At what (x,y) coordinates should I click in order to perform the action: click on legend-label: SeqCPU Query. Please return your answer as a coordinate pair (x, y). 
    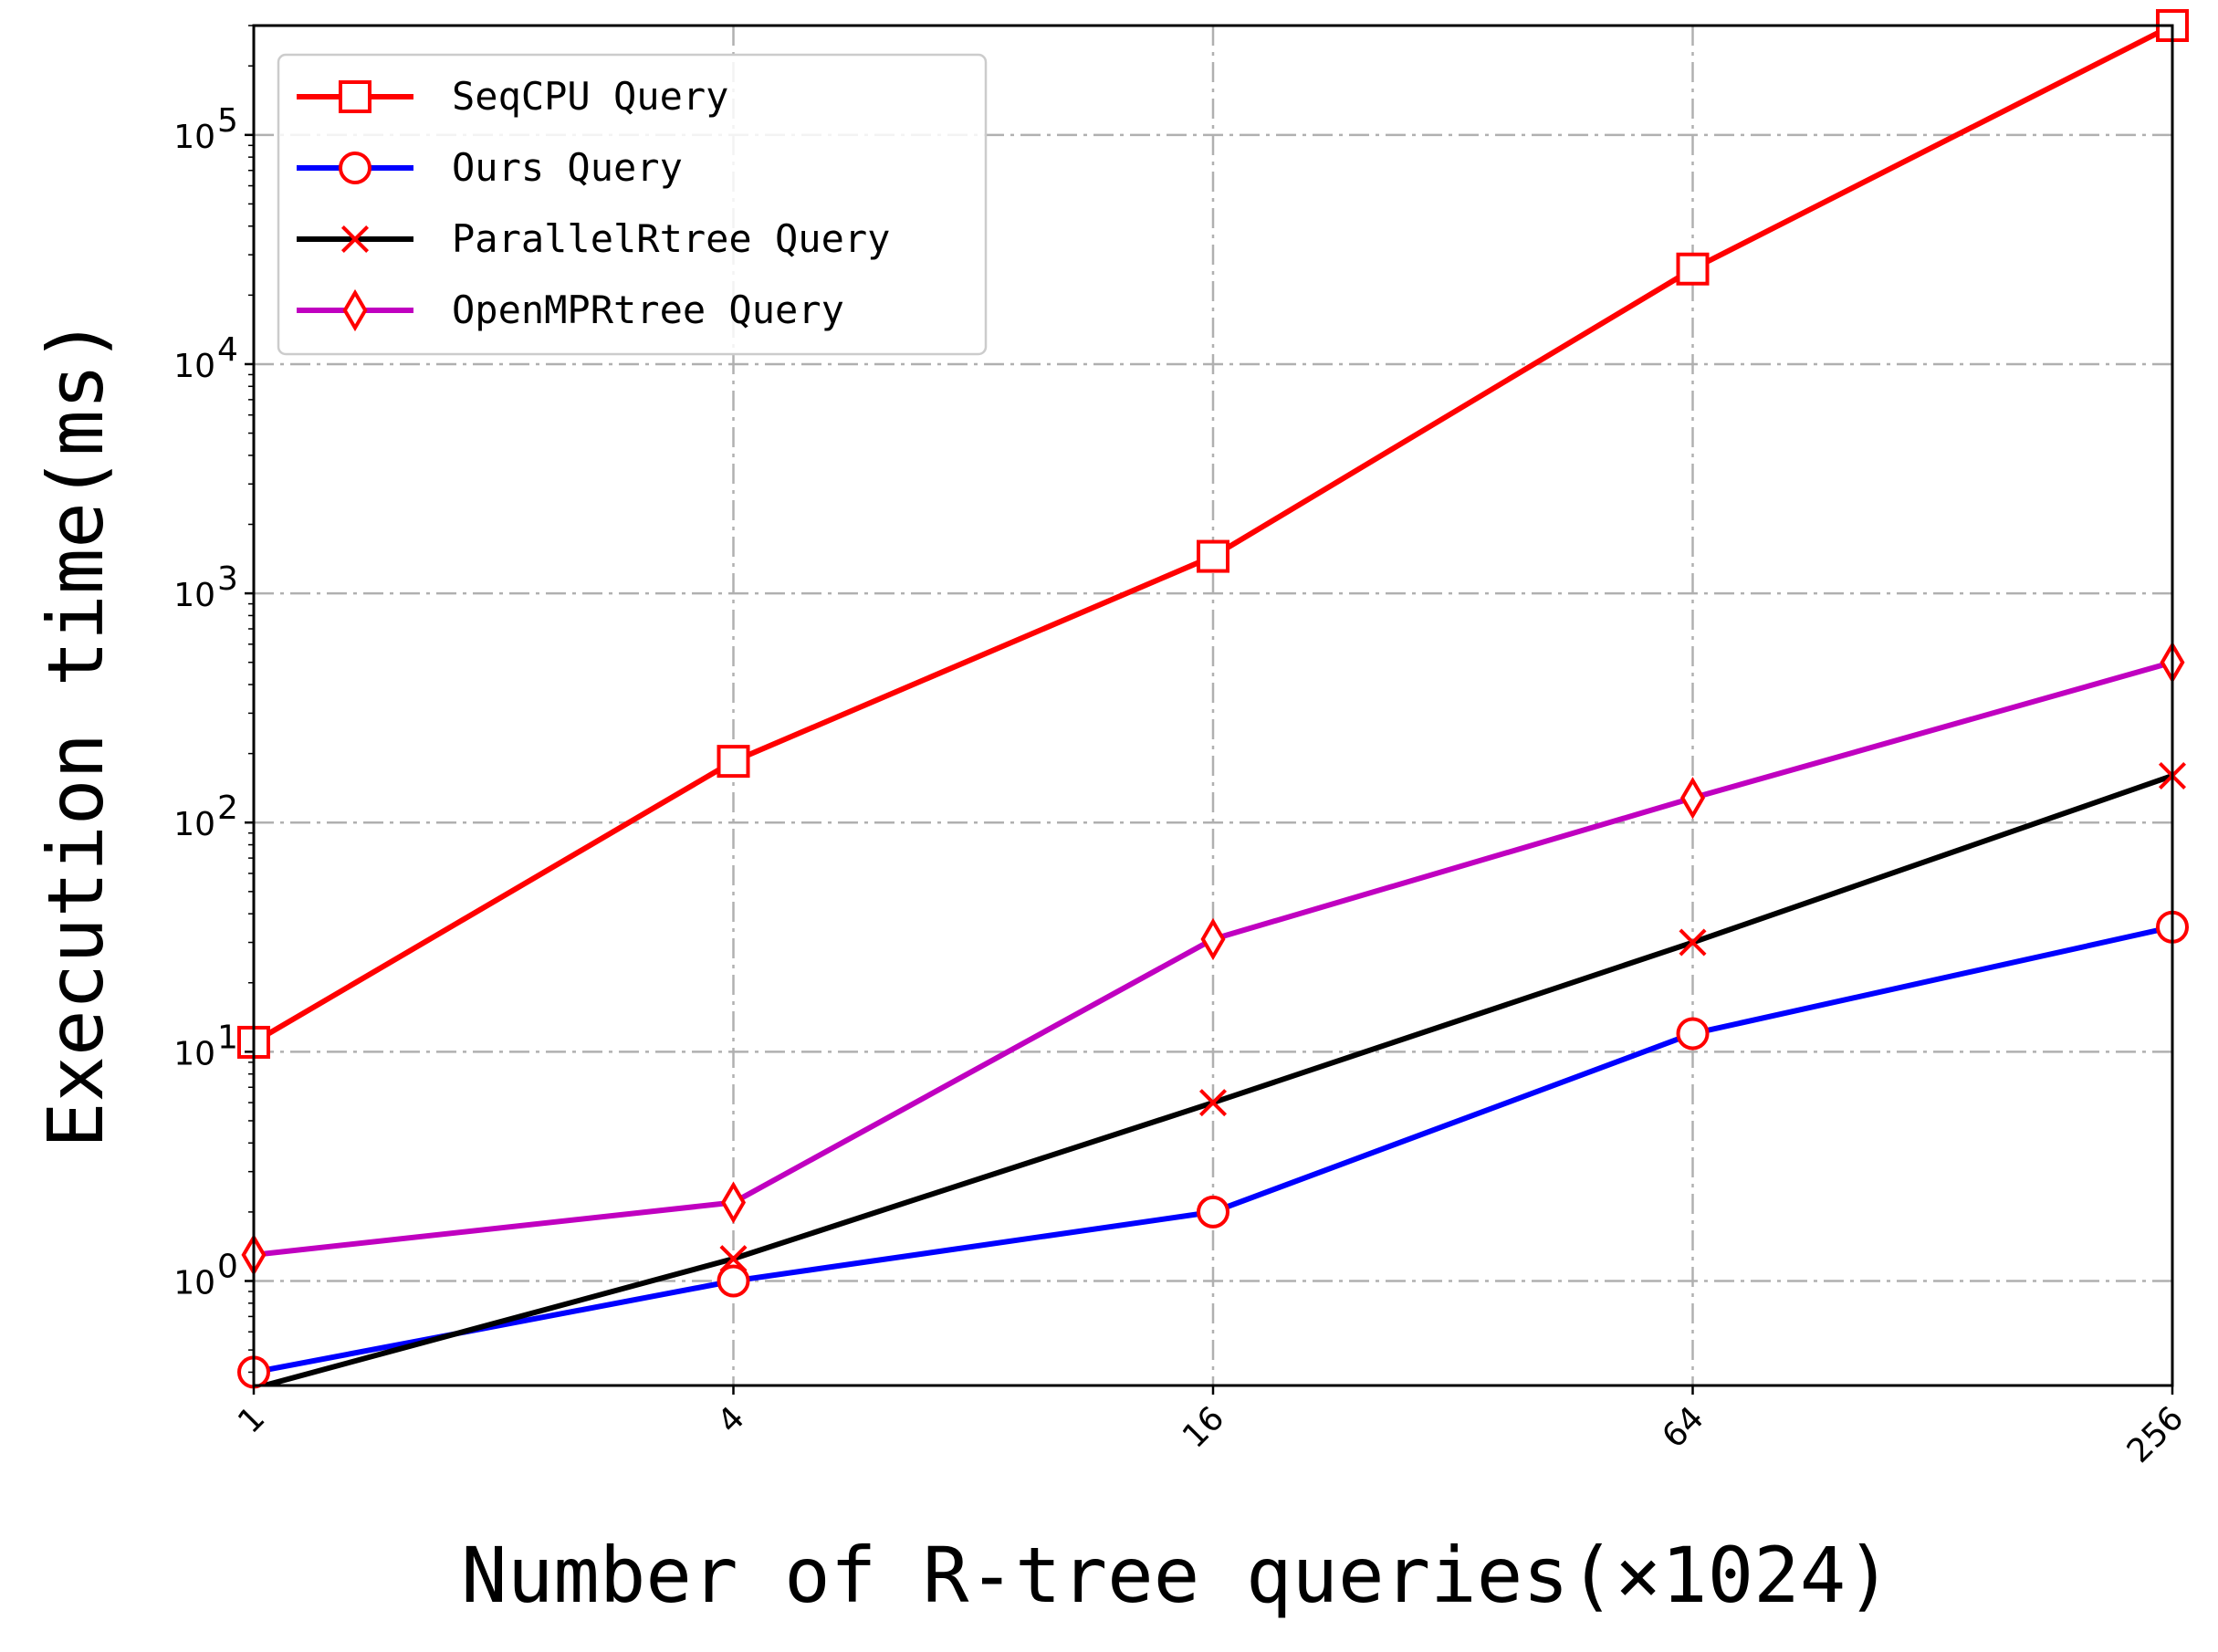
    Looking at the image, I should click on (590, 96).